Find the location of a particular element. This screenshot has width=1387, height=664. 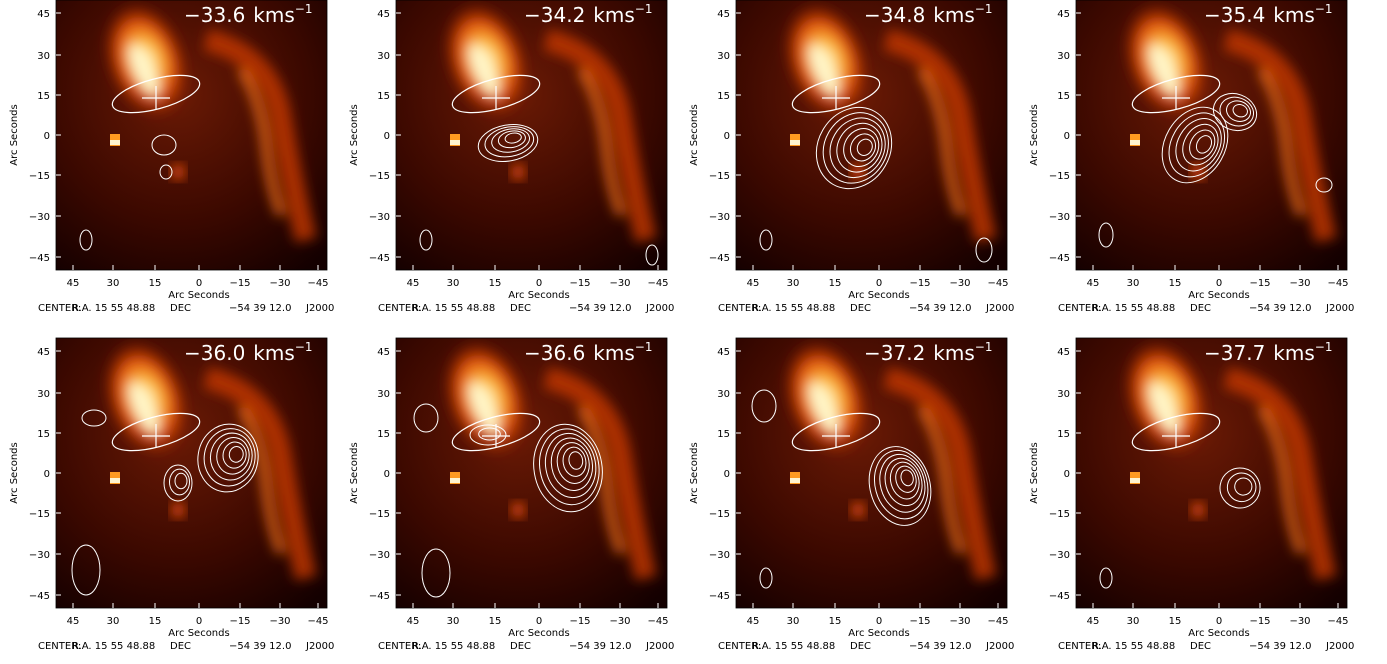

velocity-label: −36.6 kms−1 is located at coordinates (588, 352).